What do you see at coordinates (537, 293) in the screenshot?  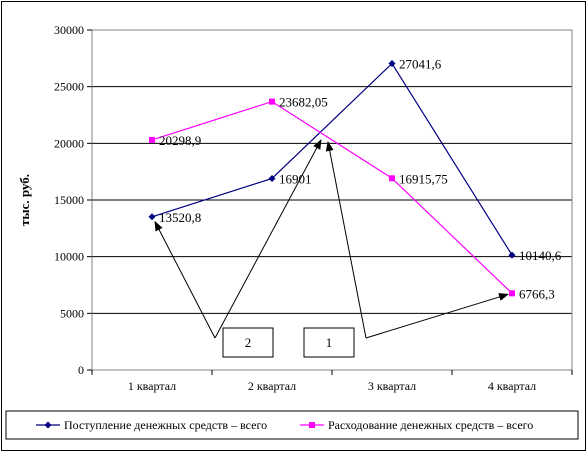 I see `data-label: 6766,3` at bounding box center [537, 293].